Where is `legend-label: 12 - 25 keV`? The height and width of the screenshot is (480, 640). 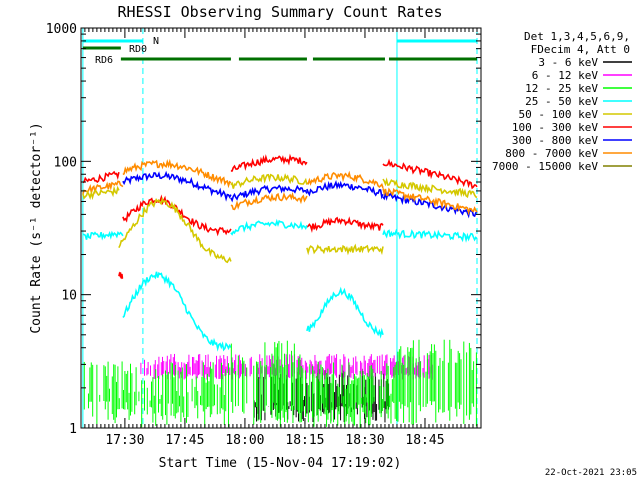 legend-label: 12 - 25 keV is located at coordinates (561, 88).